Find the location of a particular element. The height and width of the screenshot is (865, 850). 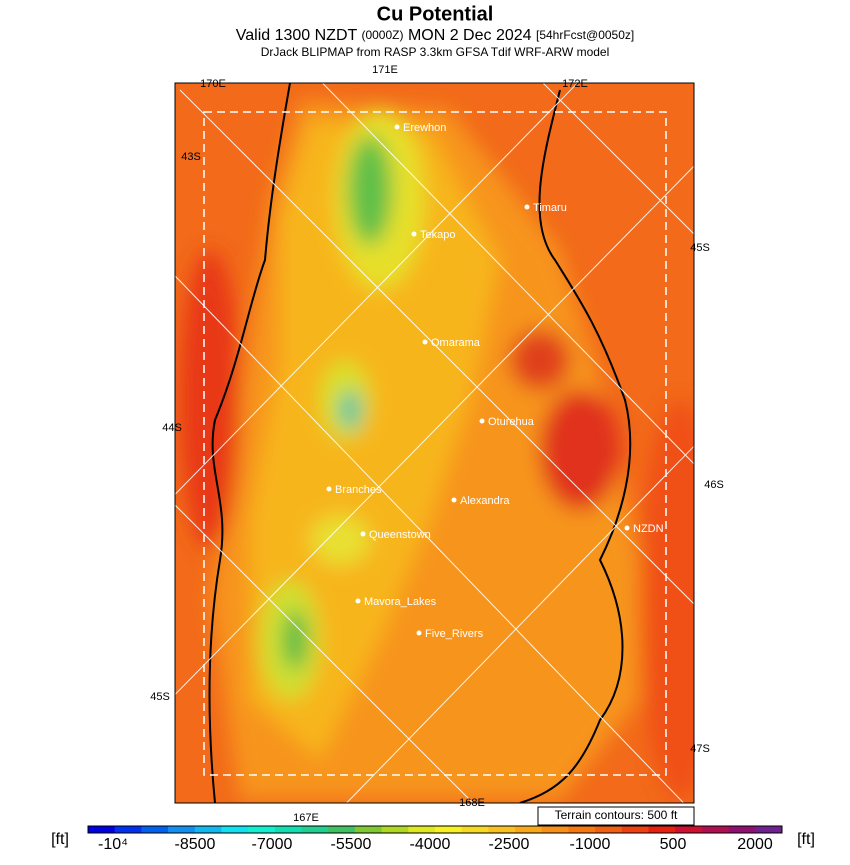

forecast: [54hrFcst@0050z] is located at coordinates (585, 35).